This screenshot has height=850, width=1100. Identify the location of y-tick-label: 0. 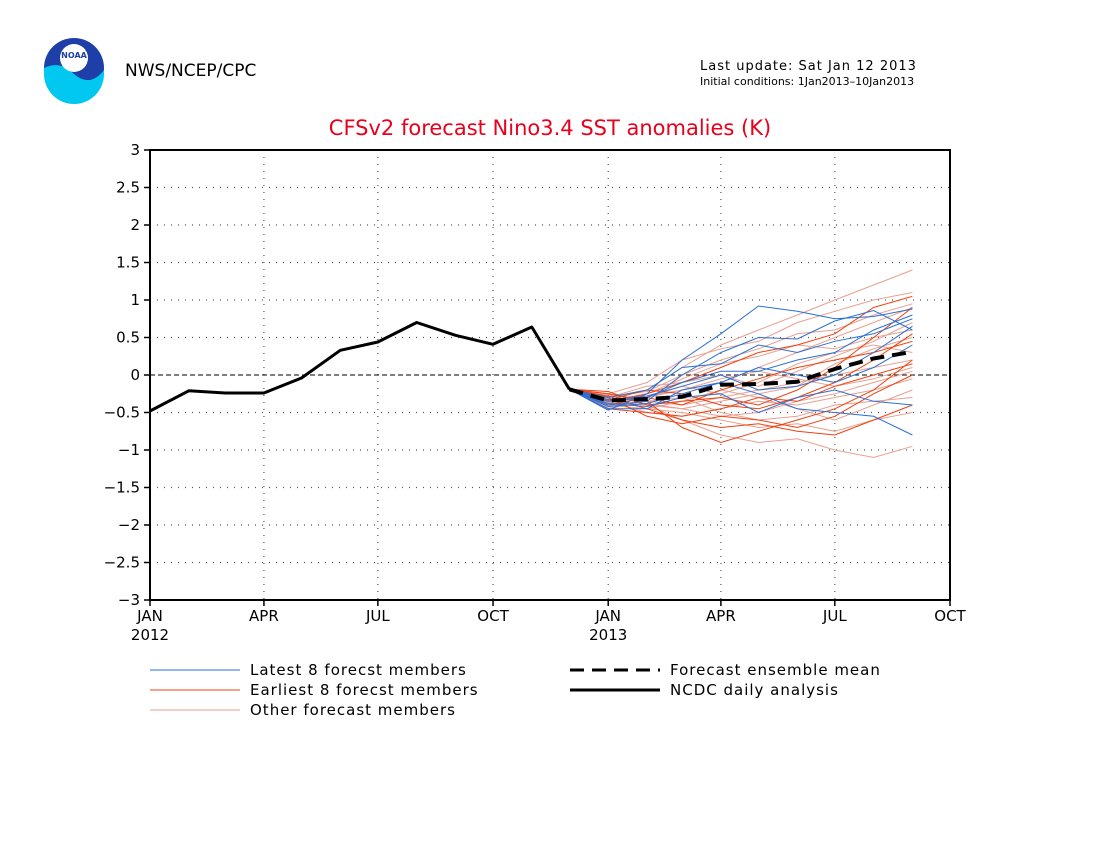
(135, 375).